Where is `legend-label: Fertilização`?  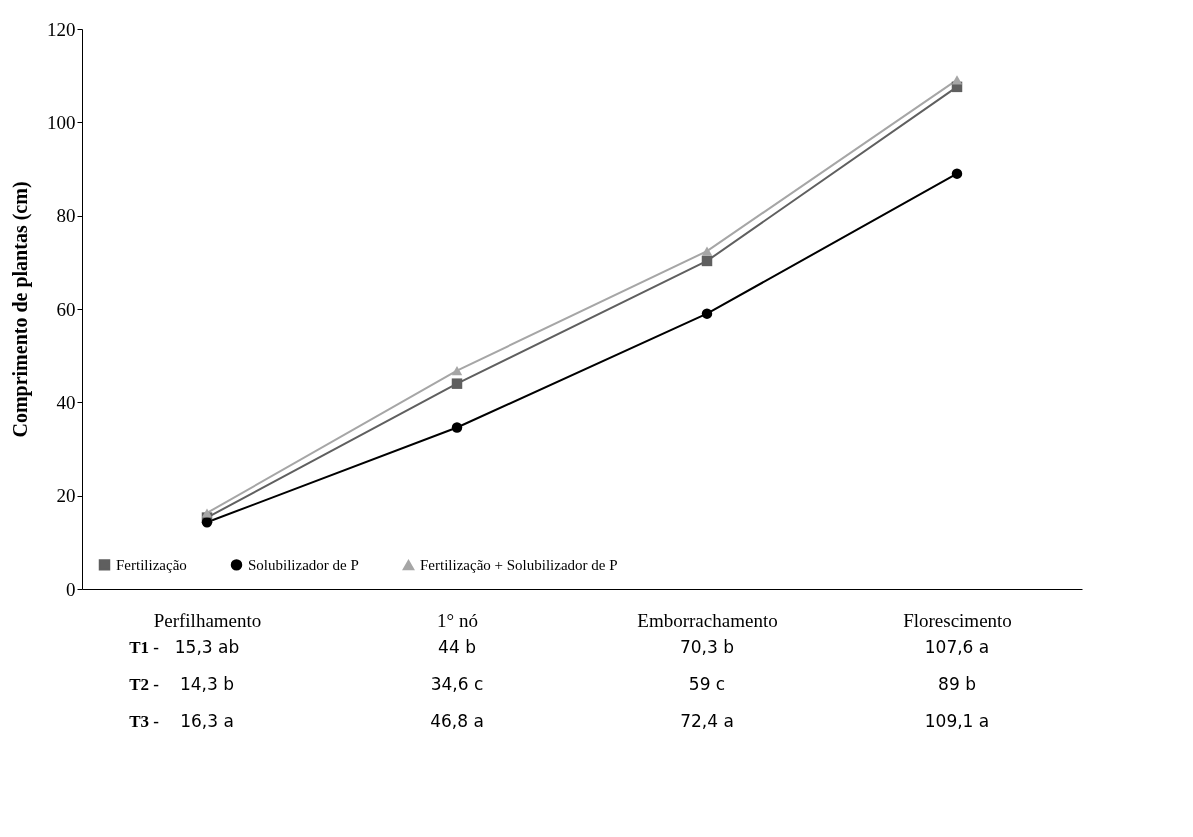
legend-label: Fertilização is located at coordinates (151, 564).